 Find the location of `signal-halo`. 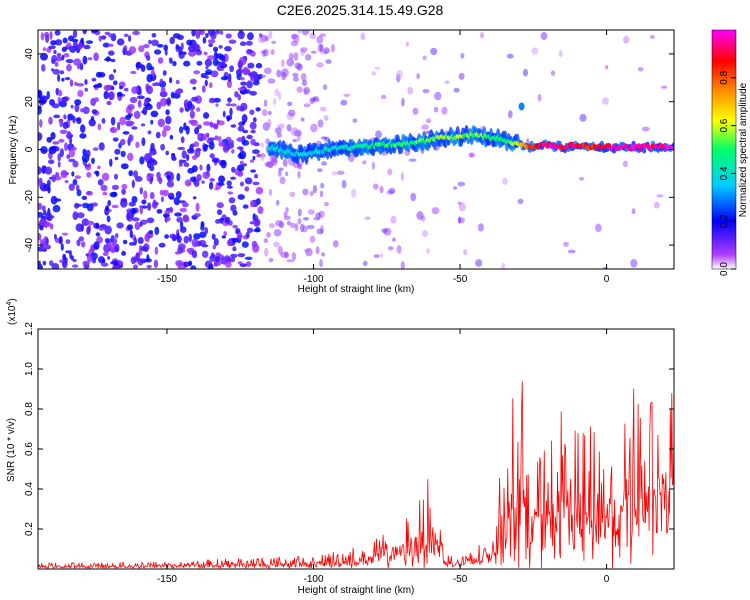

signal-halo is located at coordinates (614, 150).